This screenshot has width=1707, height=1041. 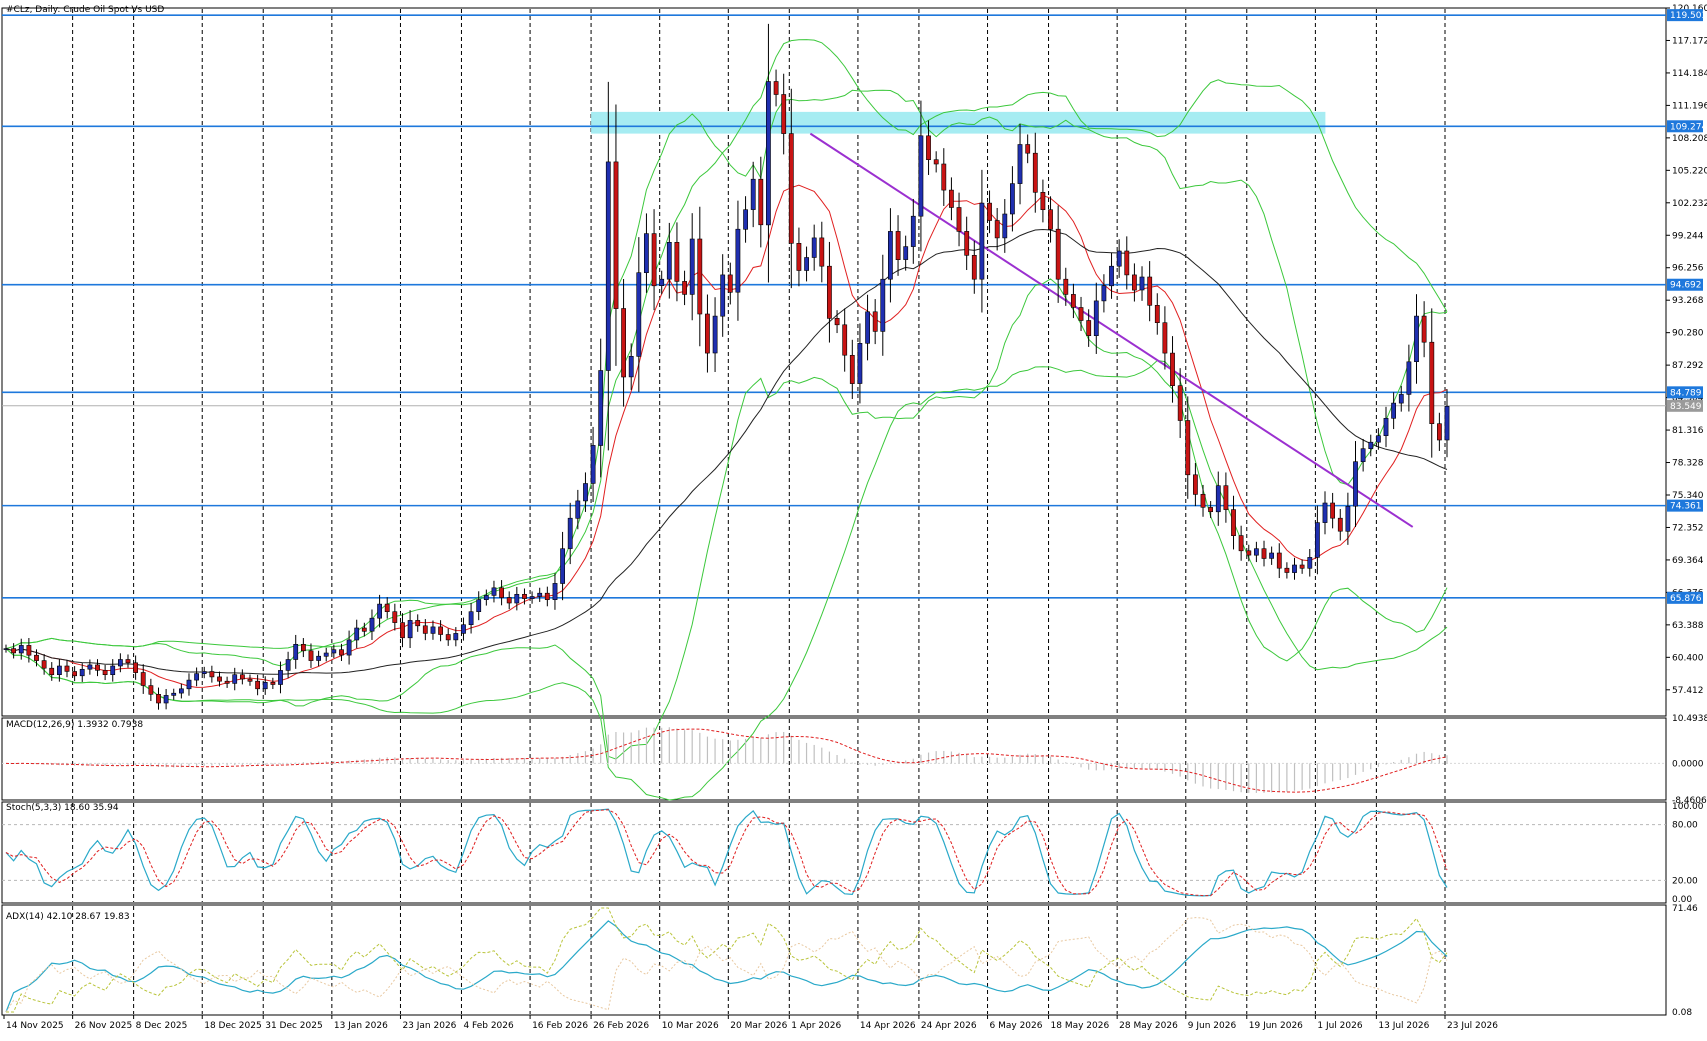 What do you see at coordinates (1688, 528) in the screenshot?
I see `price-tick-label: 72.352` at bounding box center [1688, 528].